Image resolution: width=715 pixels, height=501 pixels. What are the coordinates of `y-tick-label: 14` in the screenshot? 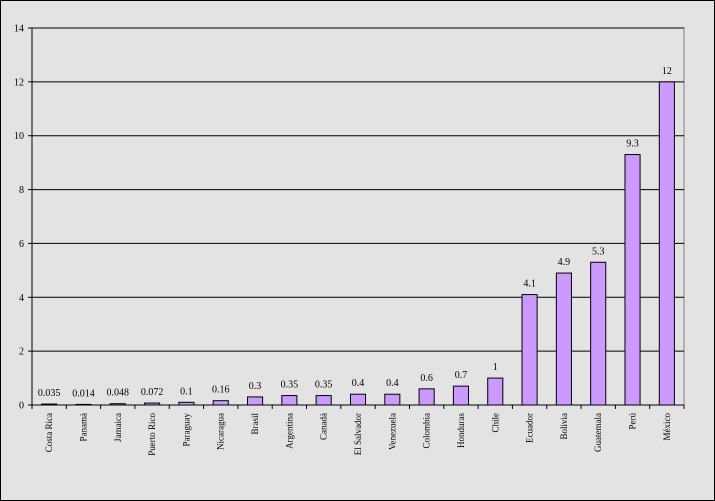 It's located at (19, 29).